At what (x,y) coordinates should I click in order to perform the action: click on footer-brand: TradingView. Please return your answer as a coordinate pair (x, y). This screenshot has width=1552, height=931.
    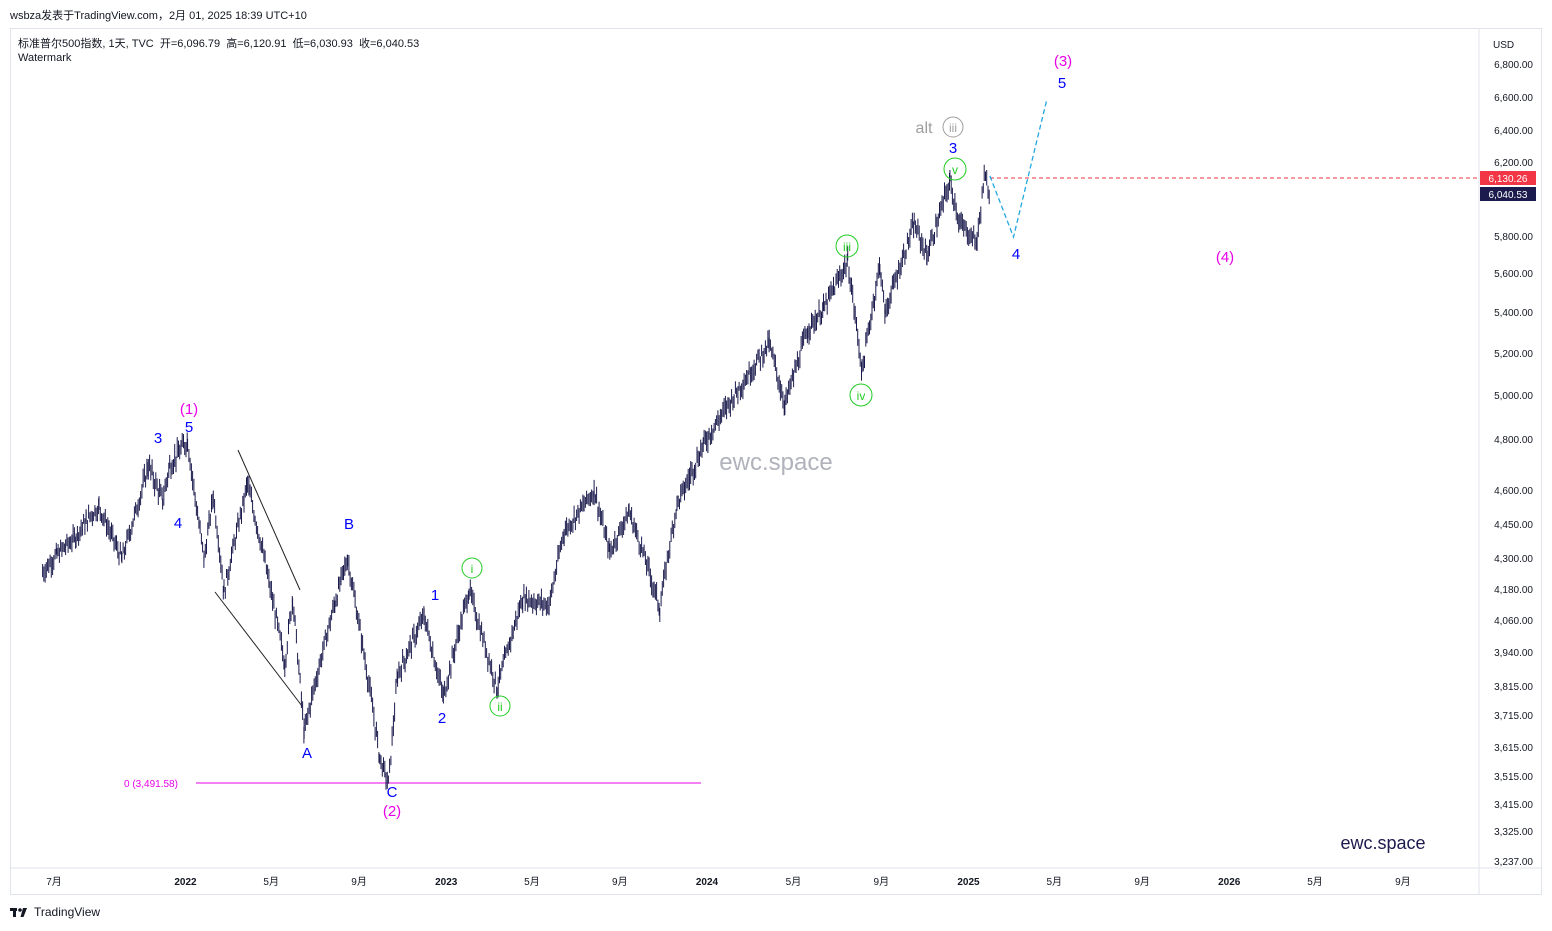
    Looking at the image, I should click on (67, 912).